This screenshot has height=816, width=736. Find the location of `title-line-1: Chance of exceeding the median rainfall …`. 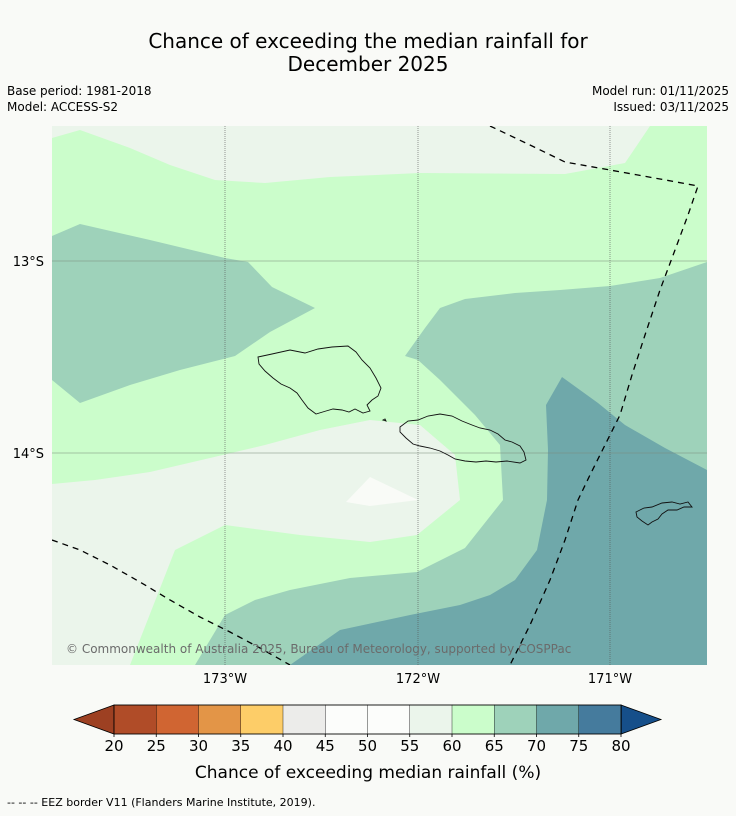

title-line-1: Chance of exceeding the median rainfall … is located at coordinates (368, 41).